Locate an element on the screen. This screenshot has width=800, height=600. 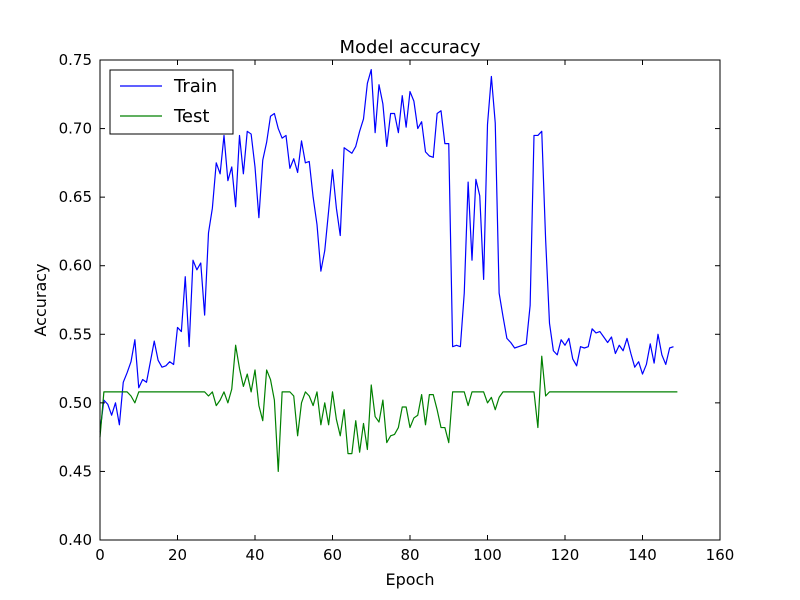
y-tick-label: 0.75 is located at coordinates (75, 60).